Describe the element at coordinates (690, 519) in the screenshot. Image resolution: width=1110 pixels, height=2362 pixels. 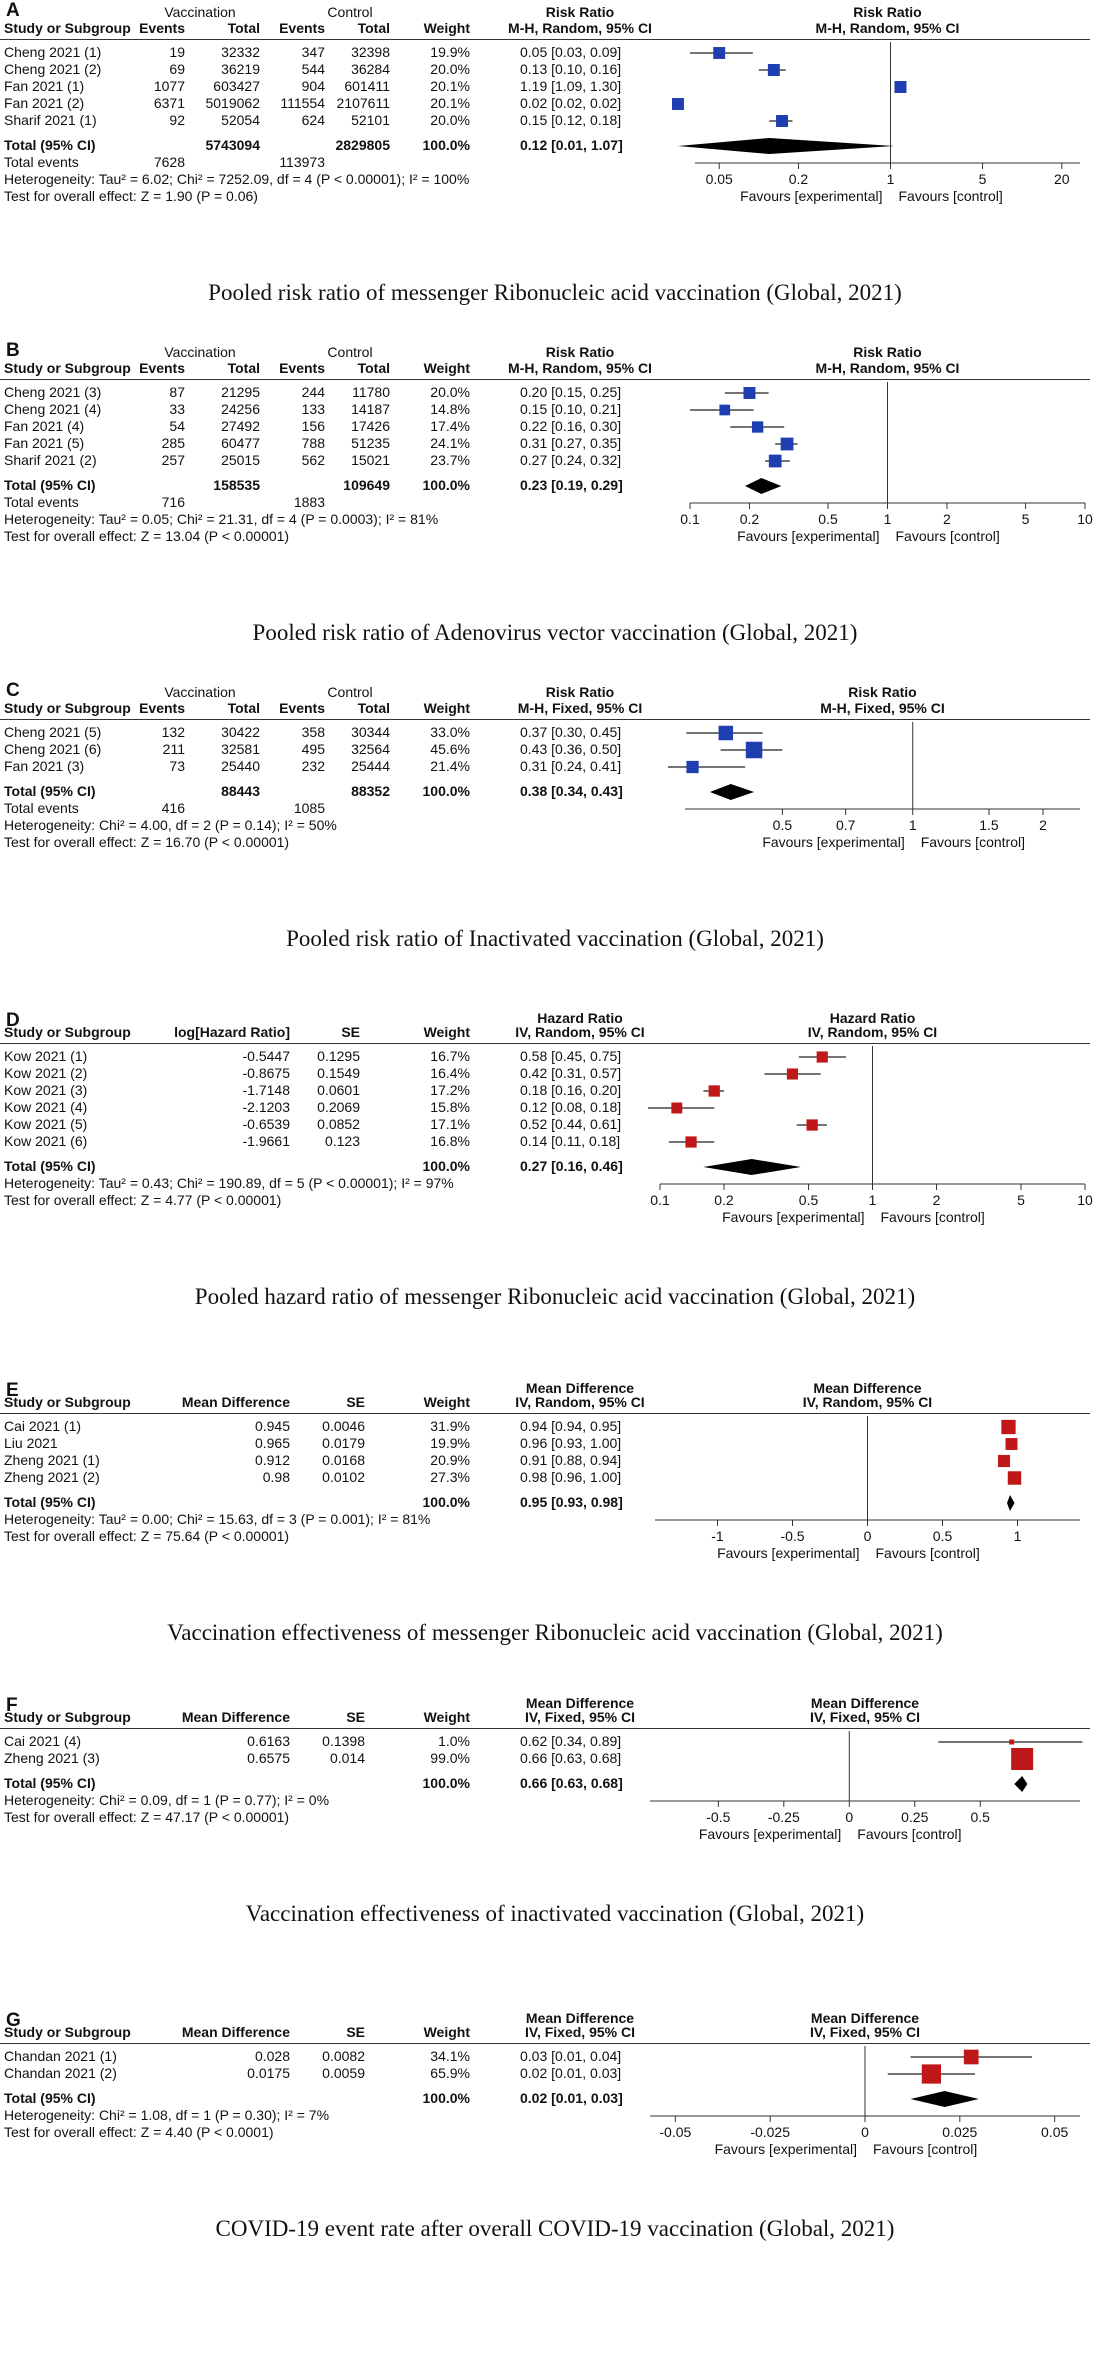
I see `x-tick-label: 0.1` at that location.